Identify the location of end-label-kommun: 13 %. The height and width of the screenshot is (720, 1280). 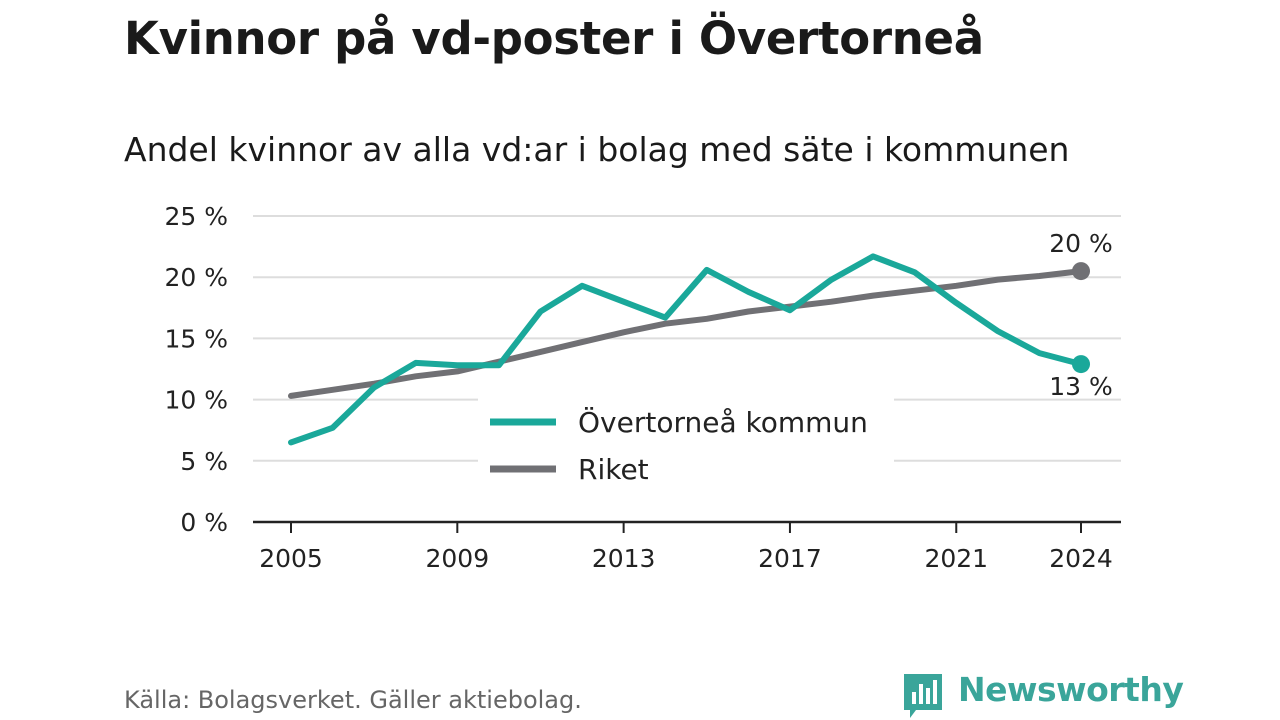
(1081, 386).